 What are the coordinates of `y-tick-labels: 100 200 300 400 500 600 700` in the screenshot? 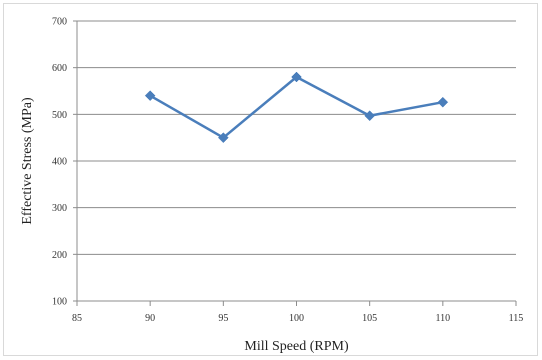 It's located at (59, 162).